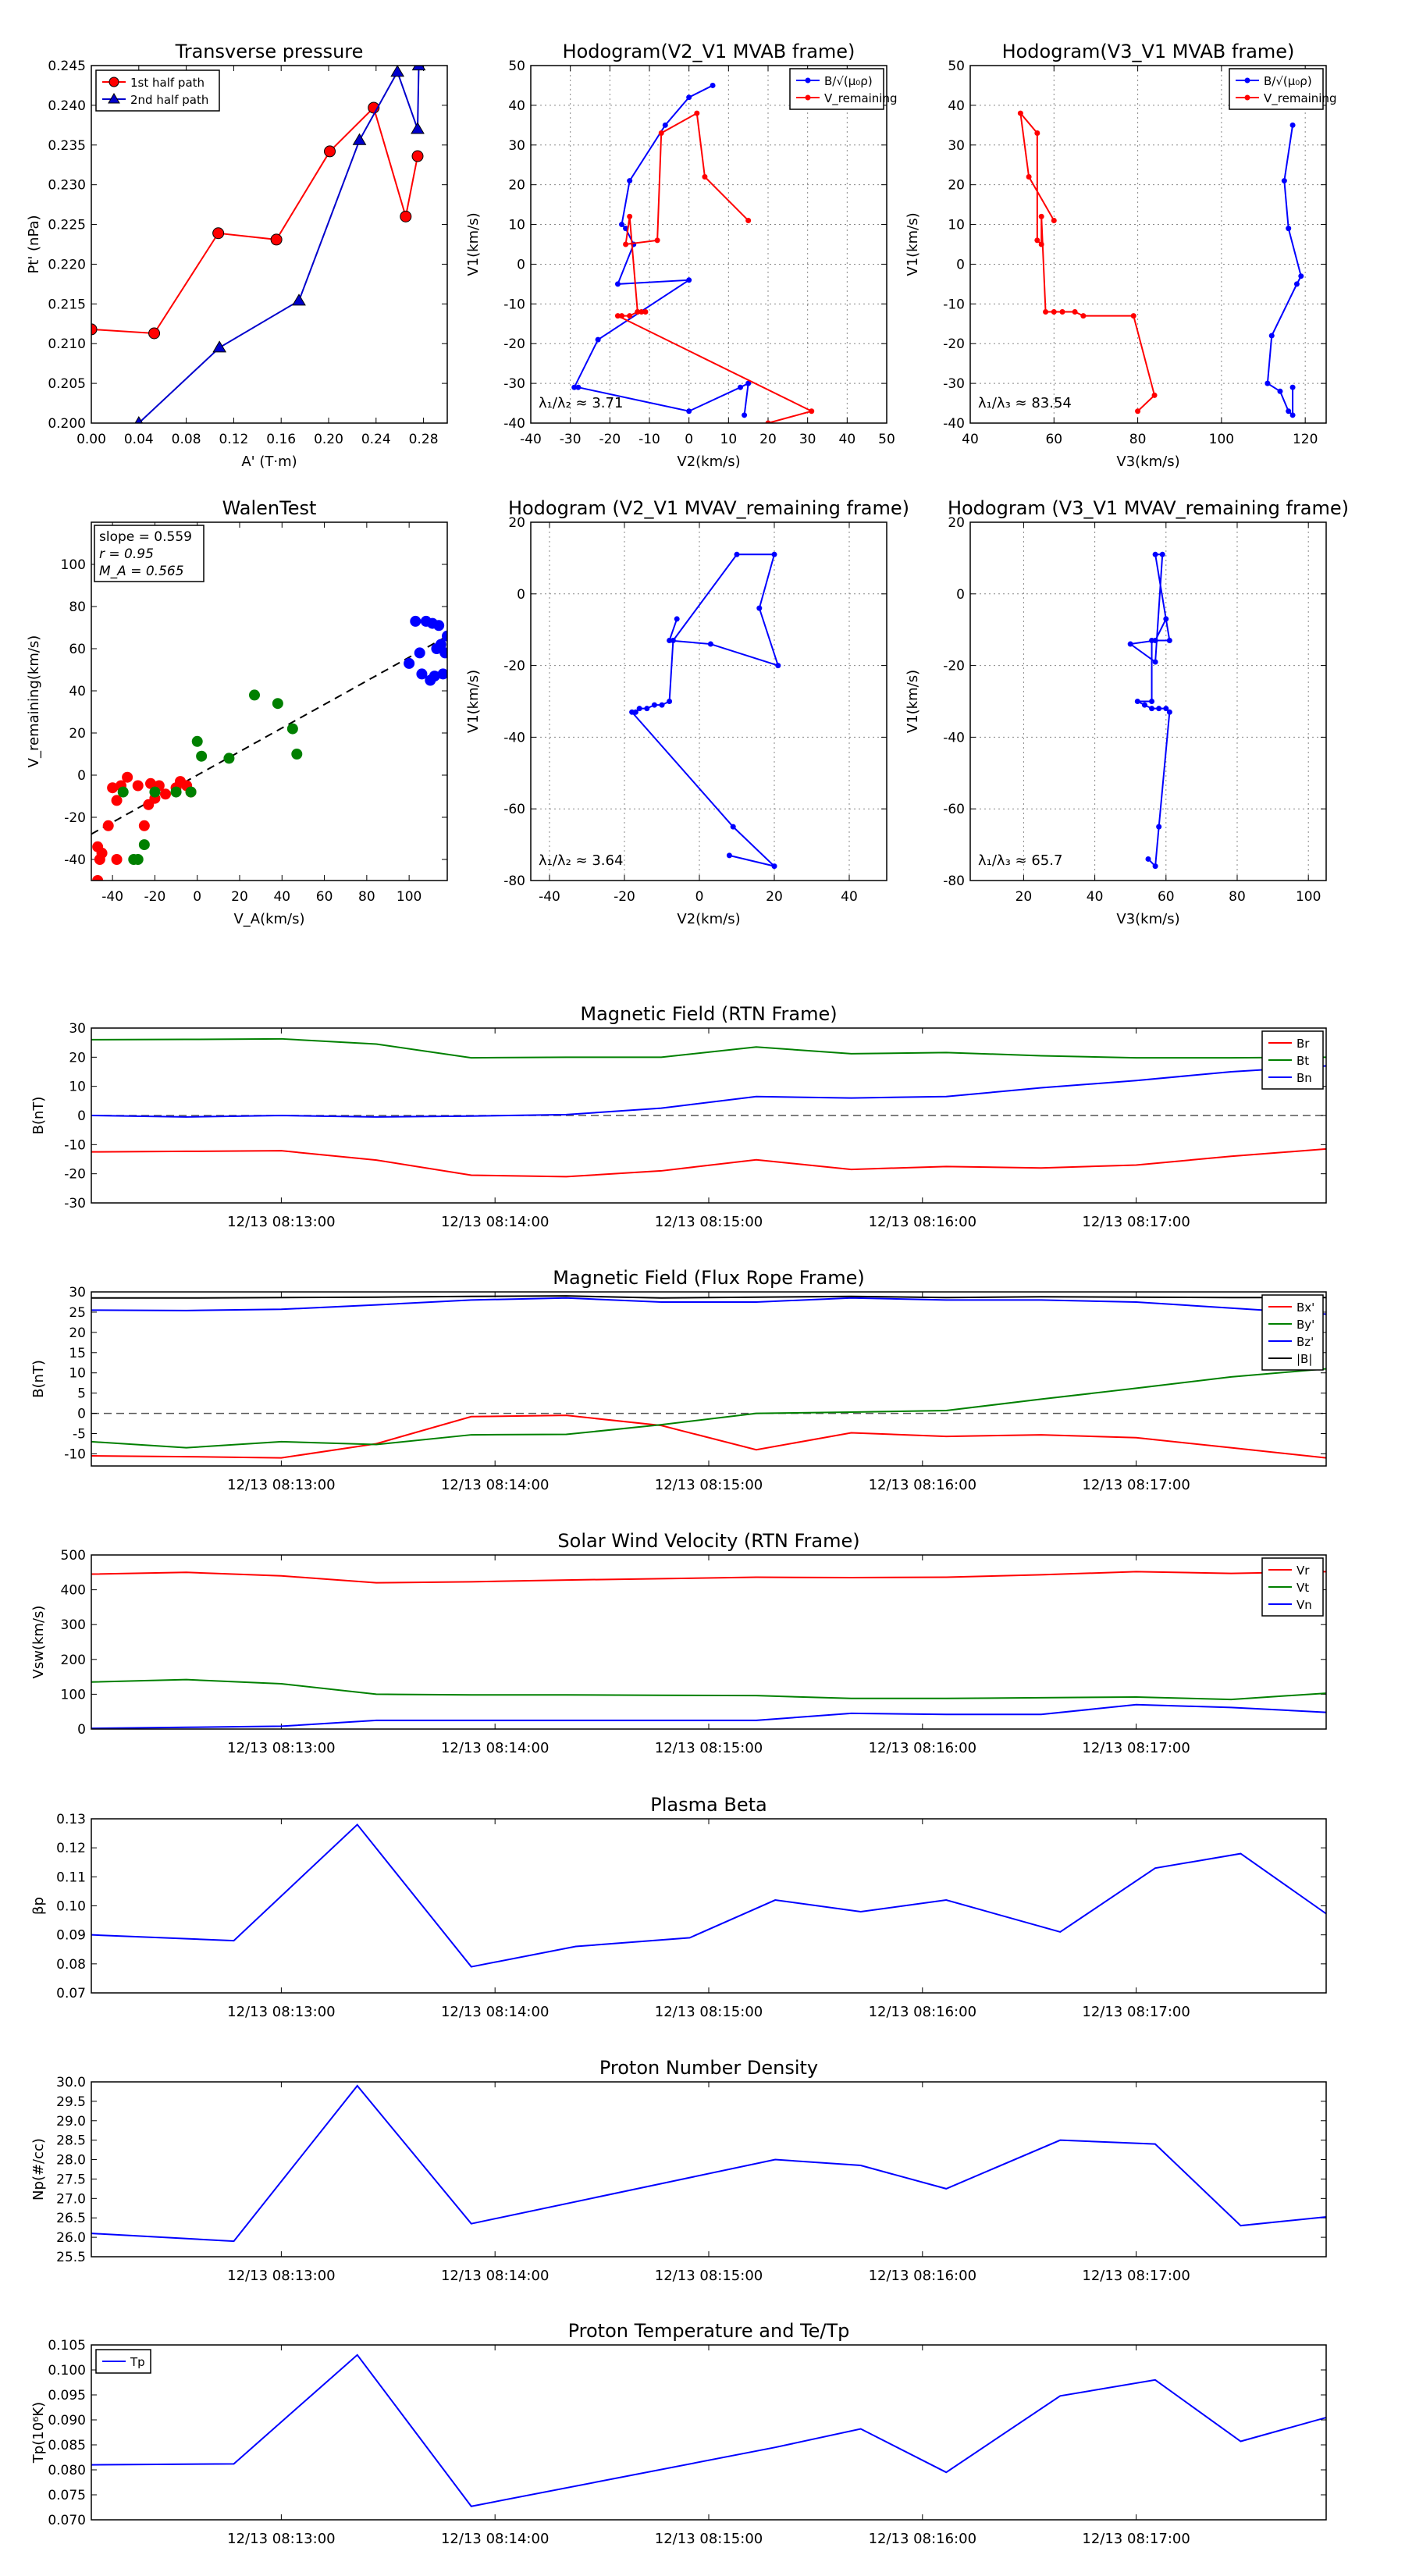 This screenshot has height=2576, width=1405. I want to click on x-tick-label: -20, so click(610, 439).